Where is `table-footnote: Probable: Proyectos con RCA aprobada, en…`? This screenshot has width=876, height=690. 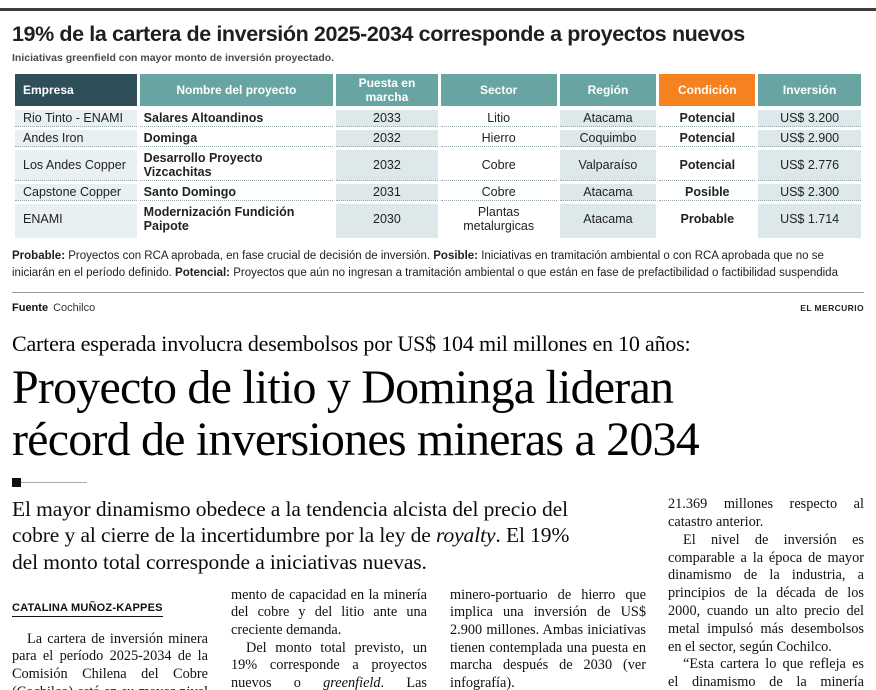 table-footnote: Probable: Proyectos con RCA aprobada, en… is located at coordinates (429, 265).